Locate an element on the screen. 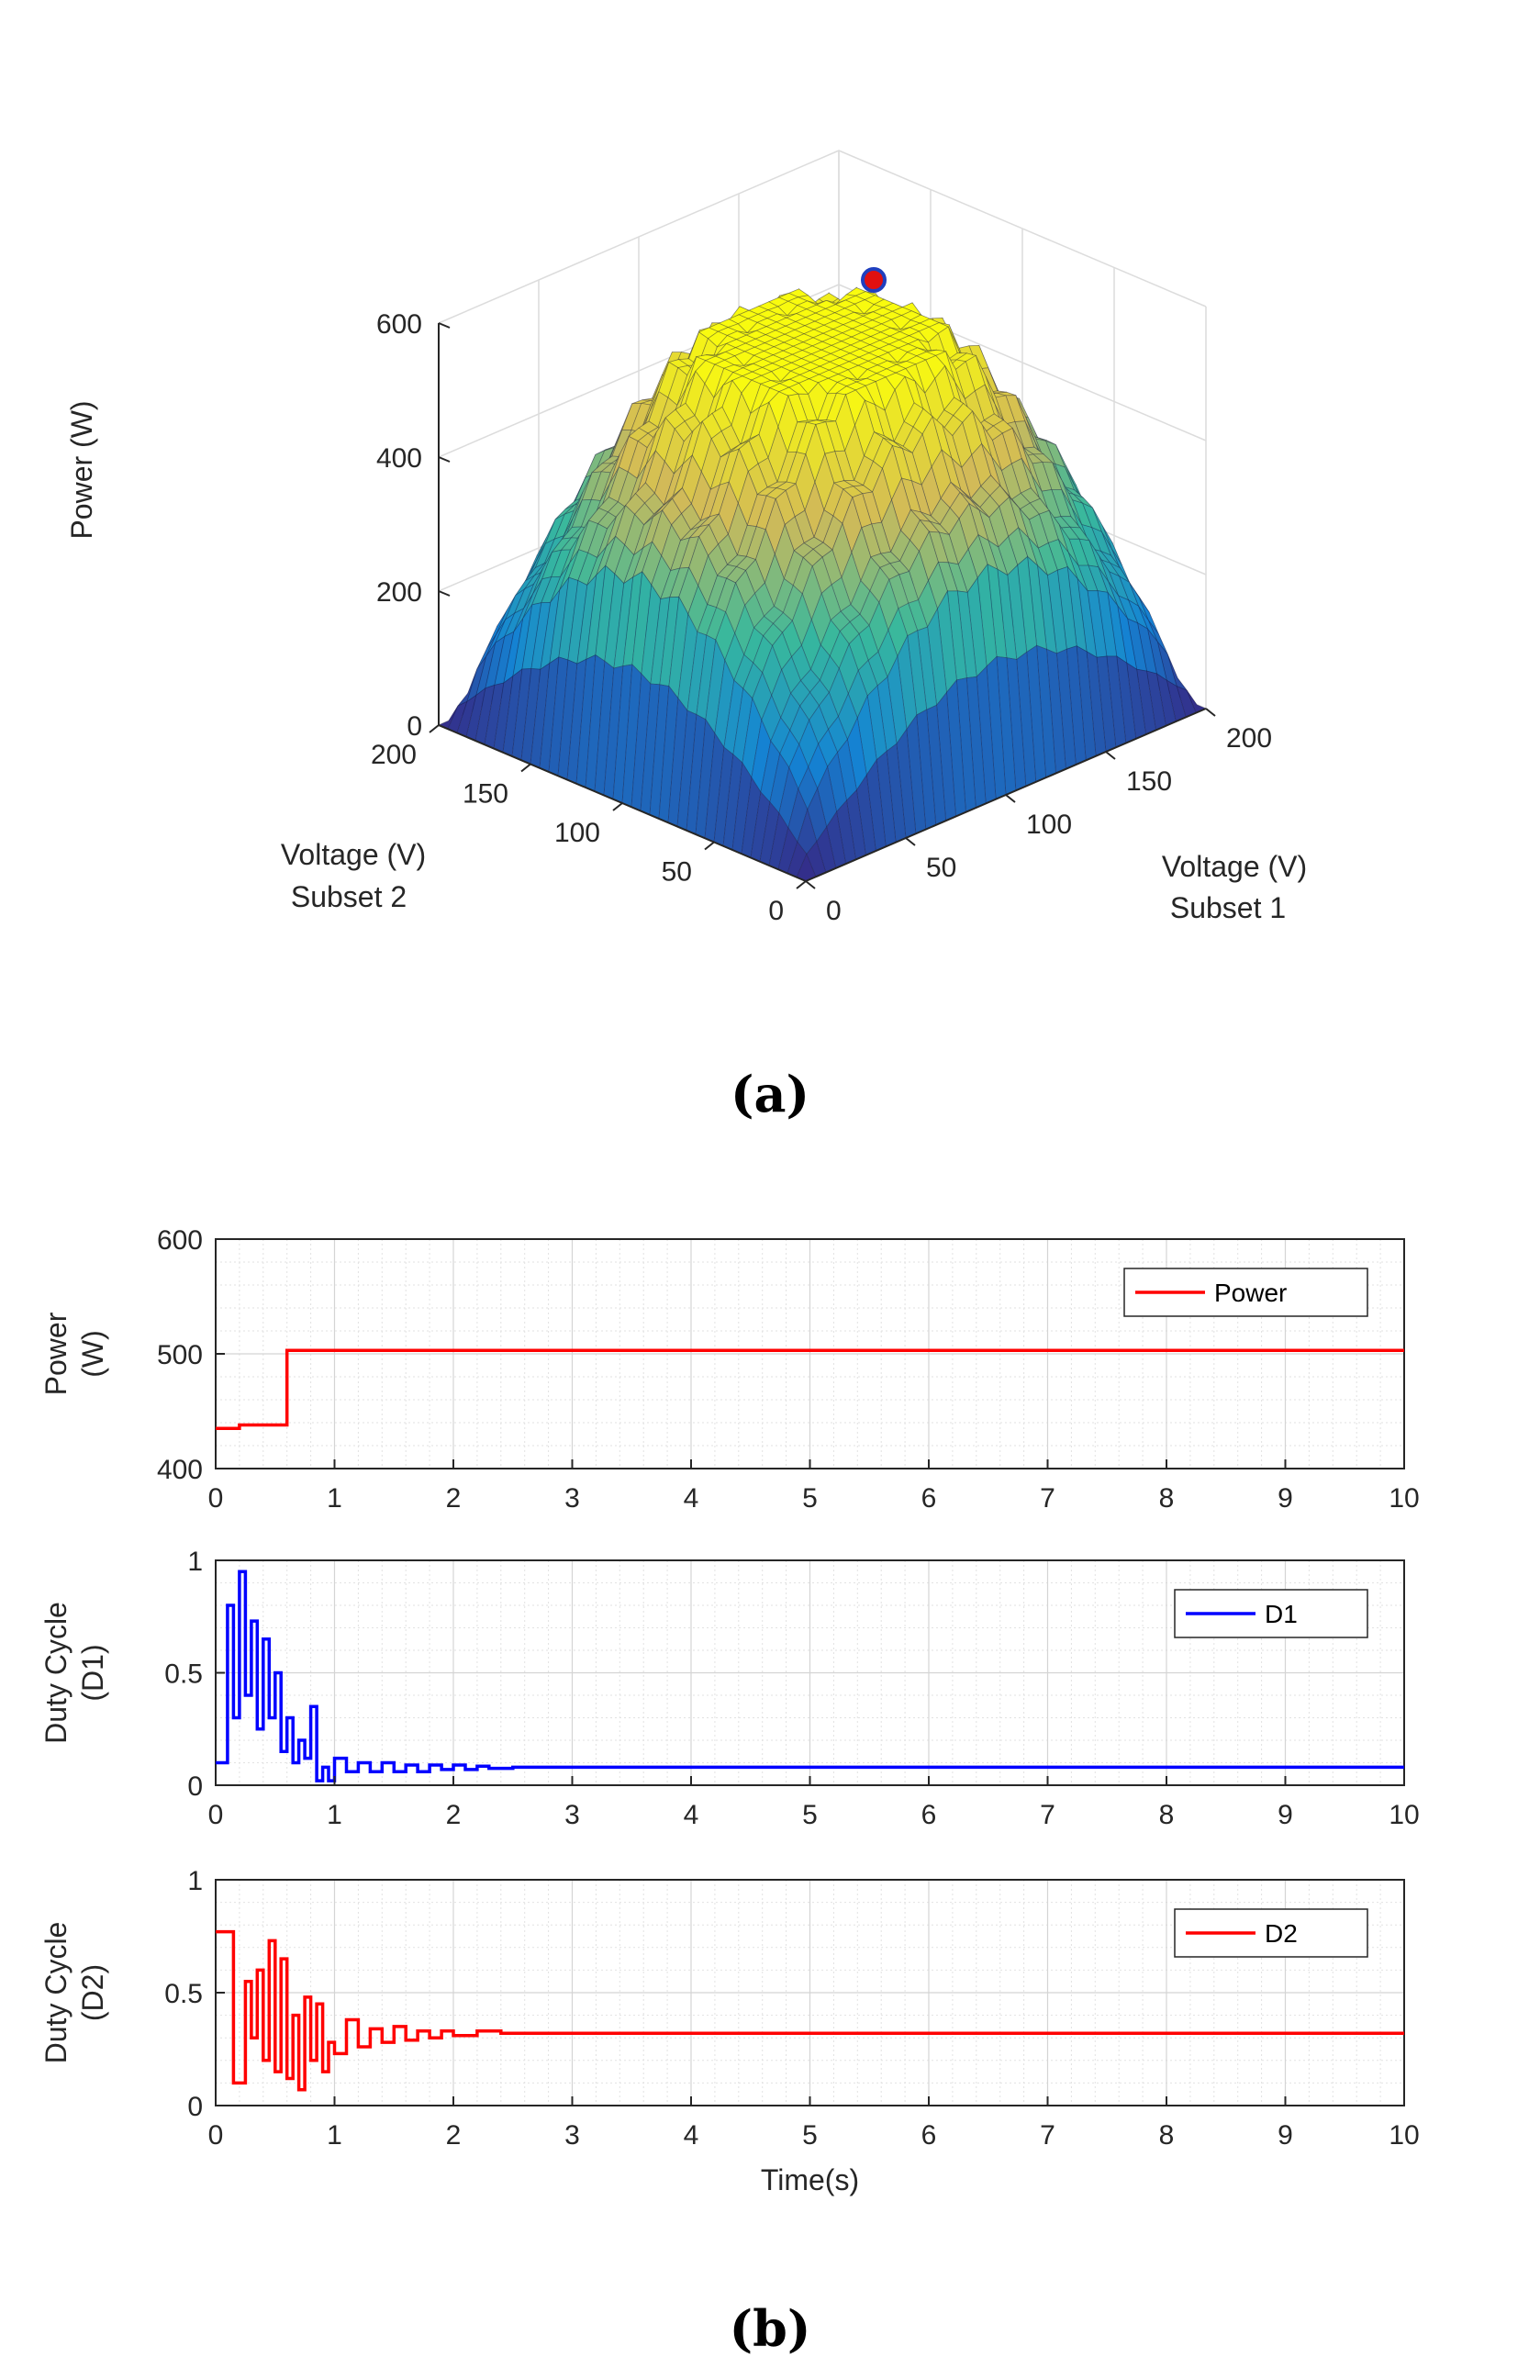 The image size is (1540, 2380). y-tick-label: 100 is located at coordinates (577, 833).